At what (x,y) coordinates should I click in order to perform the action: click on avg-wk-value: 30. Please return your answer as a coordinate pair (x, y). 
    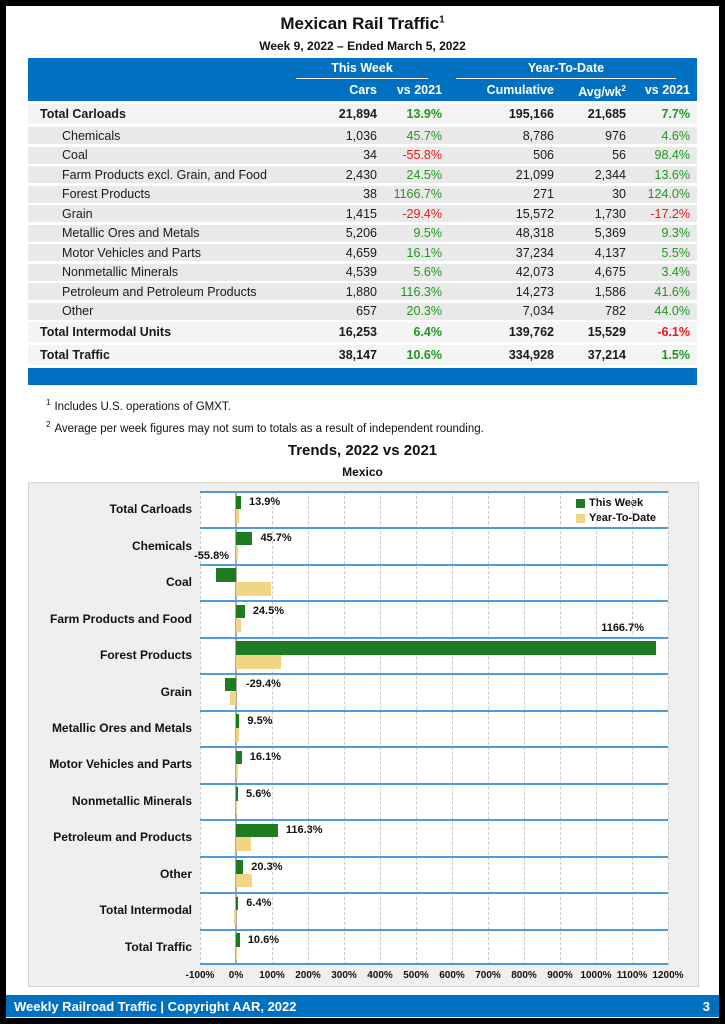
    Looking at the image, I should click on (619, 194).